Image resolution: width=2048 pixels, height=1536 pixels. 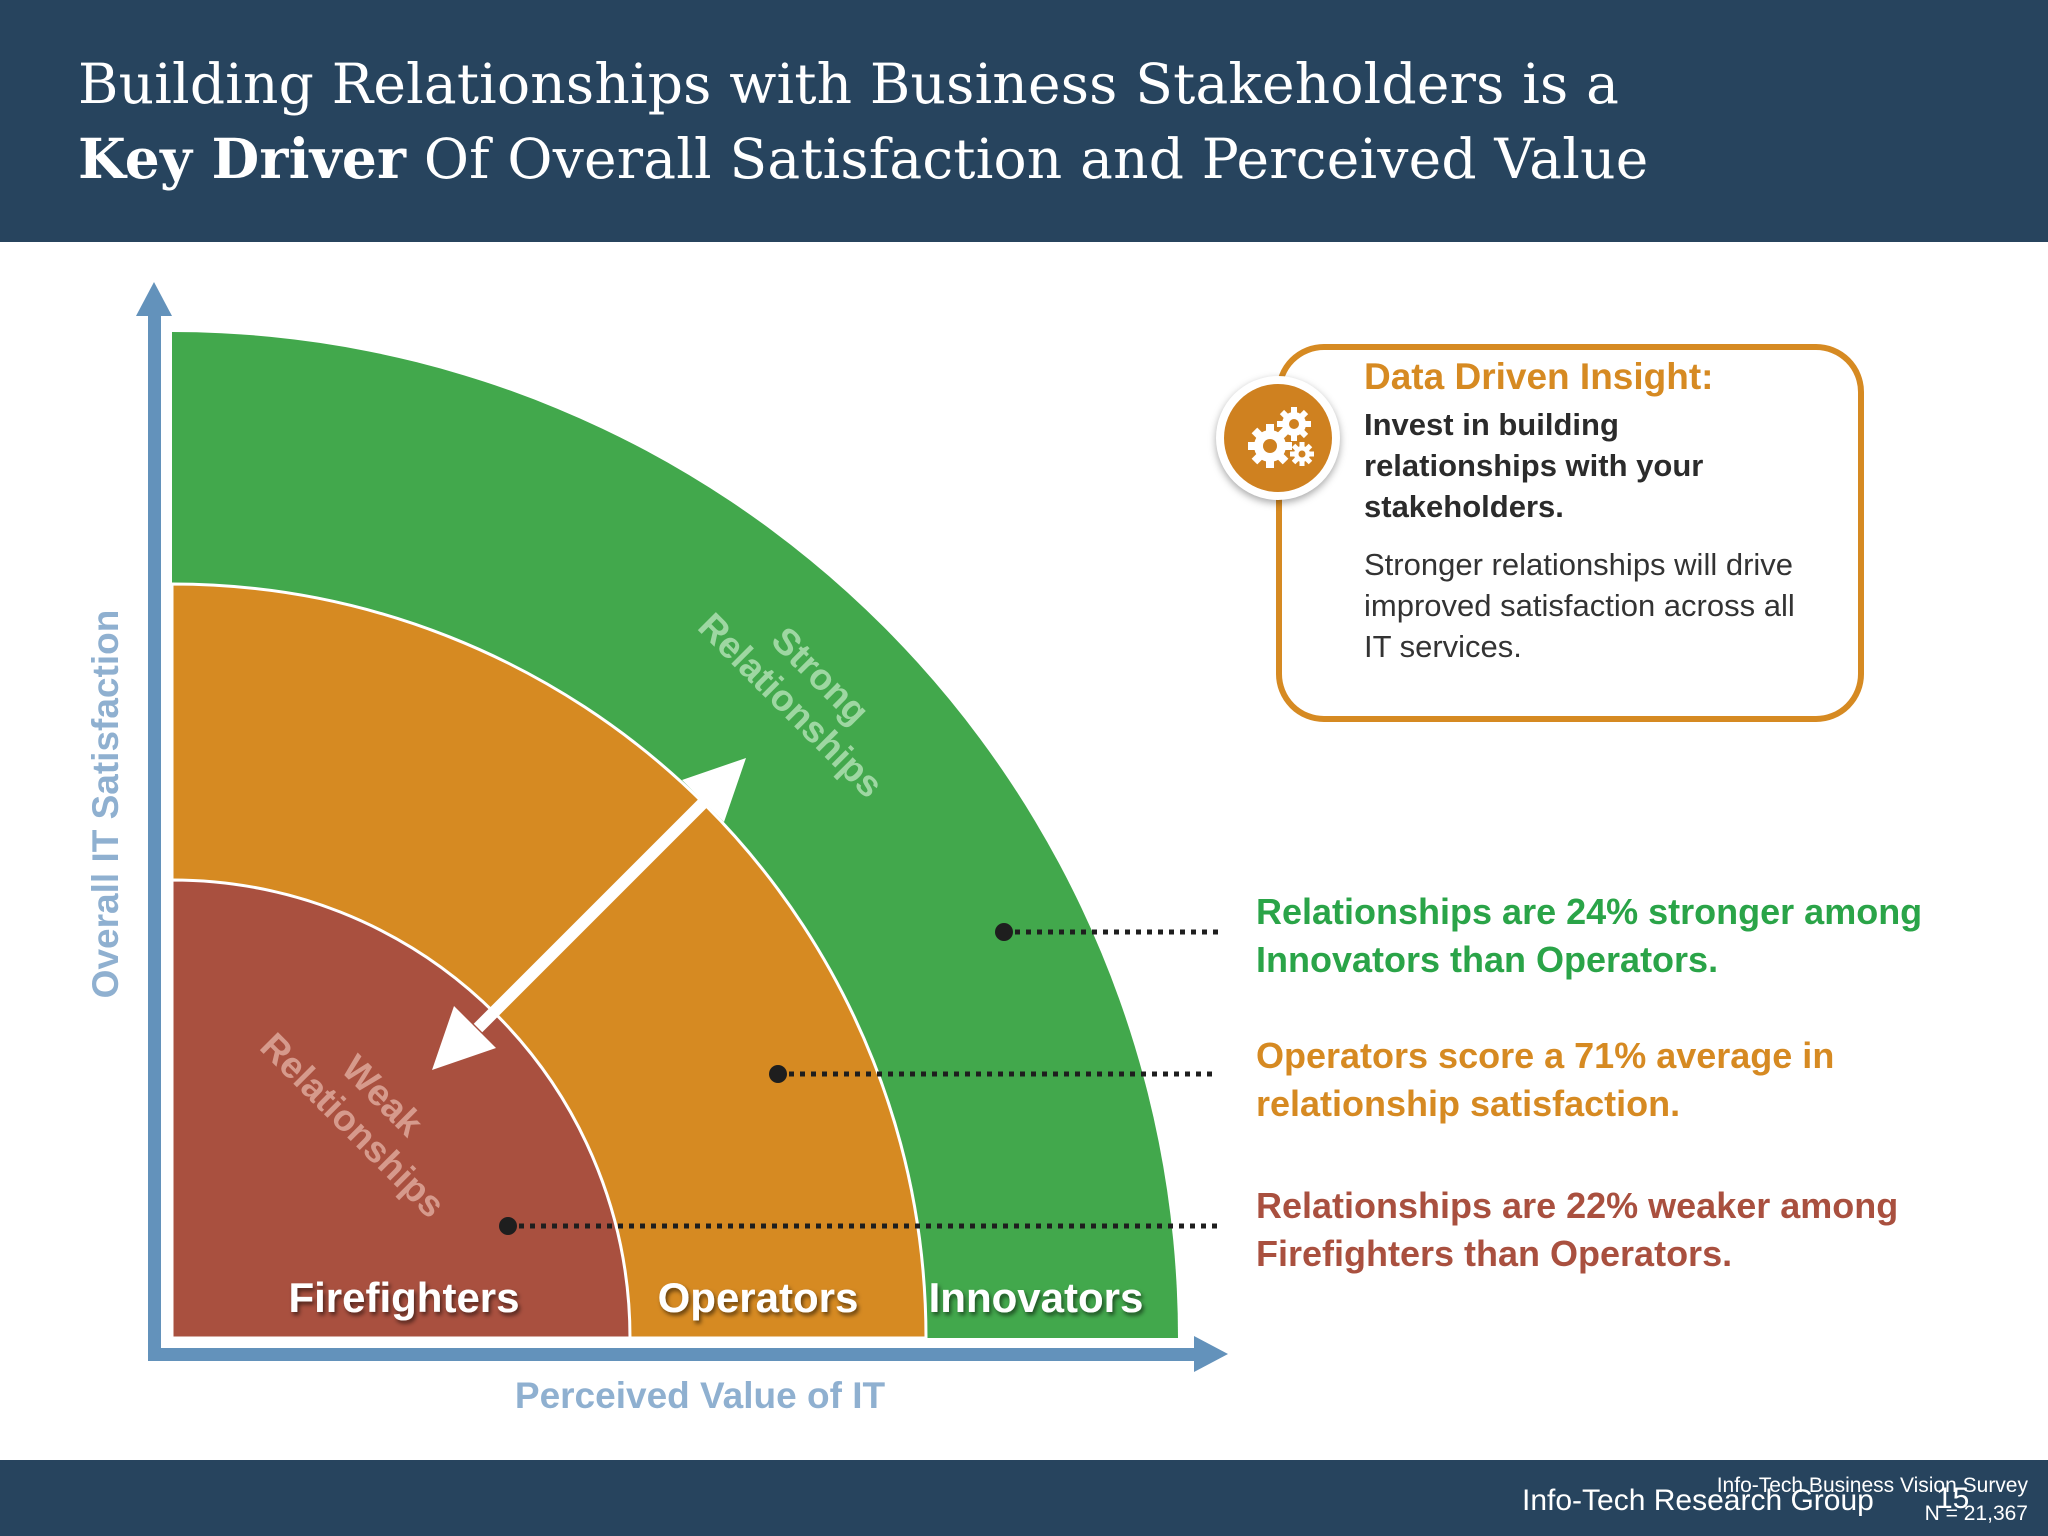 I want to click on footer-source: Info-Tech Business Vision Survey, so click(x=1872, y=1485).